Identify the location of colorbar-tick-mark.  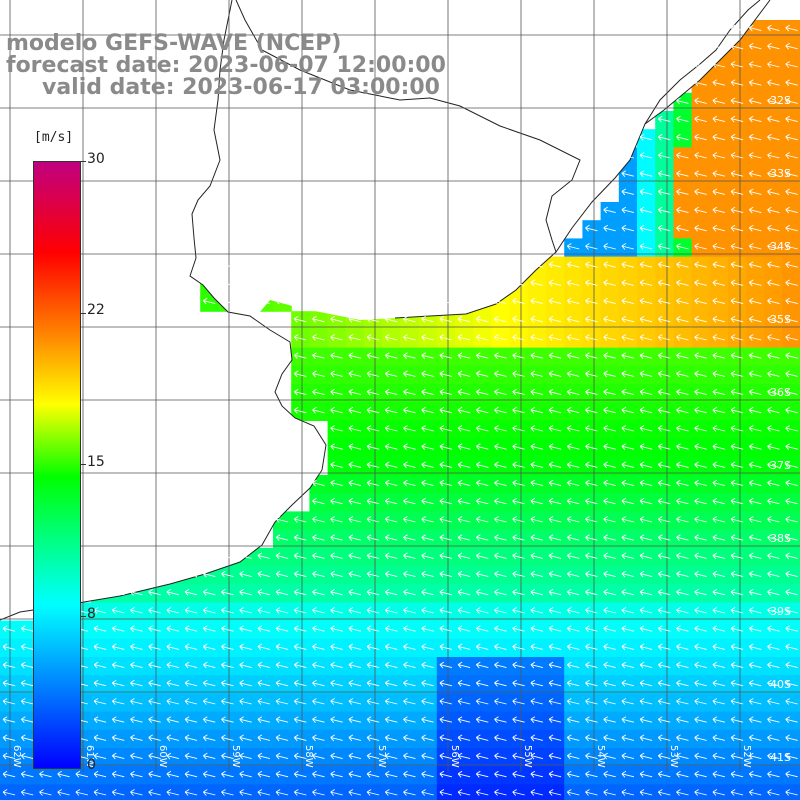
(83, 616).